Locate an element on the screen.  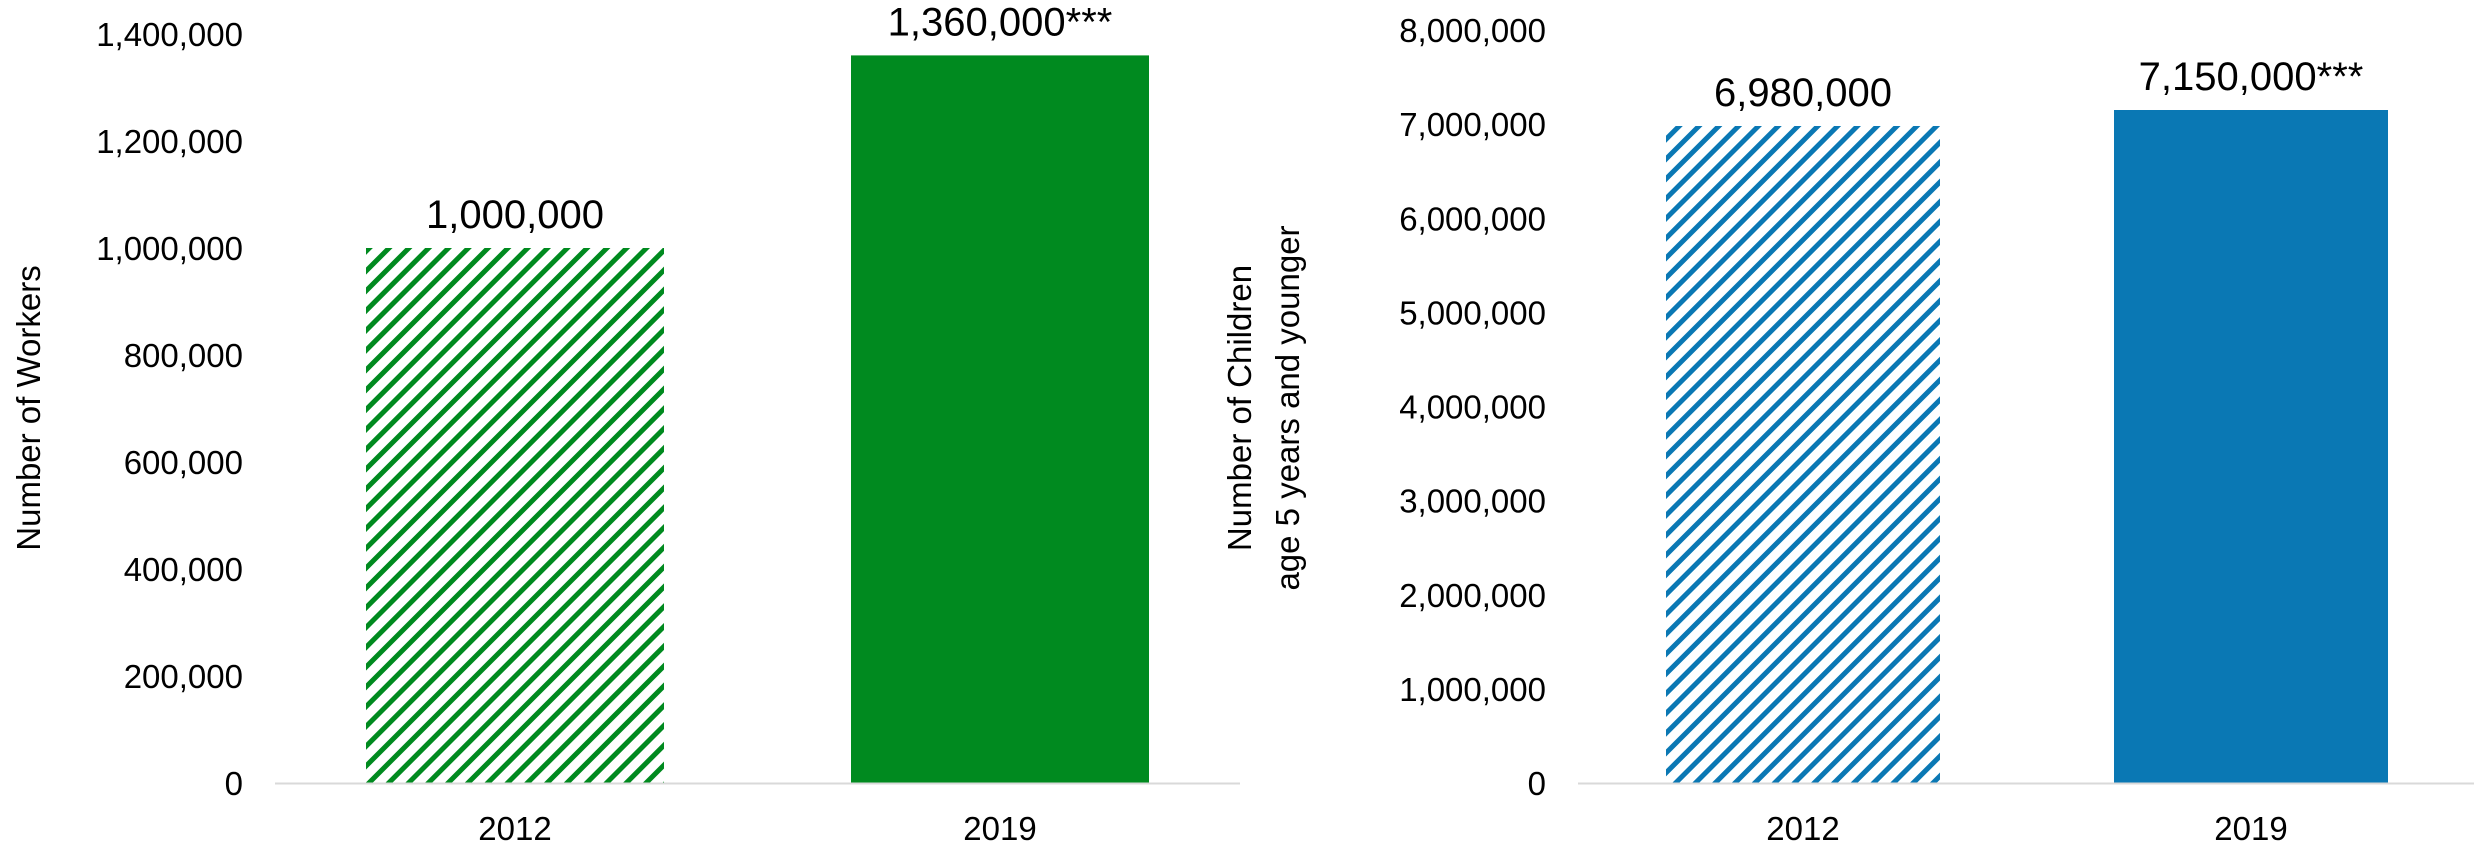
y-tick-label: 8,000,000 is located at coordinates (1472, 30).